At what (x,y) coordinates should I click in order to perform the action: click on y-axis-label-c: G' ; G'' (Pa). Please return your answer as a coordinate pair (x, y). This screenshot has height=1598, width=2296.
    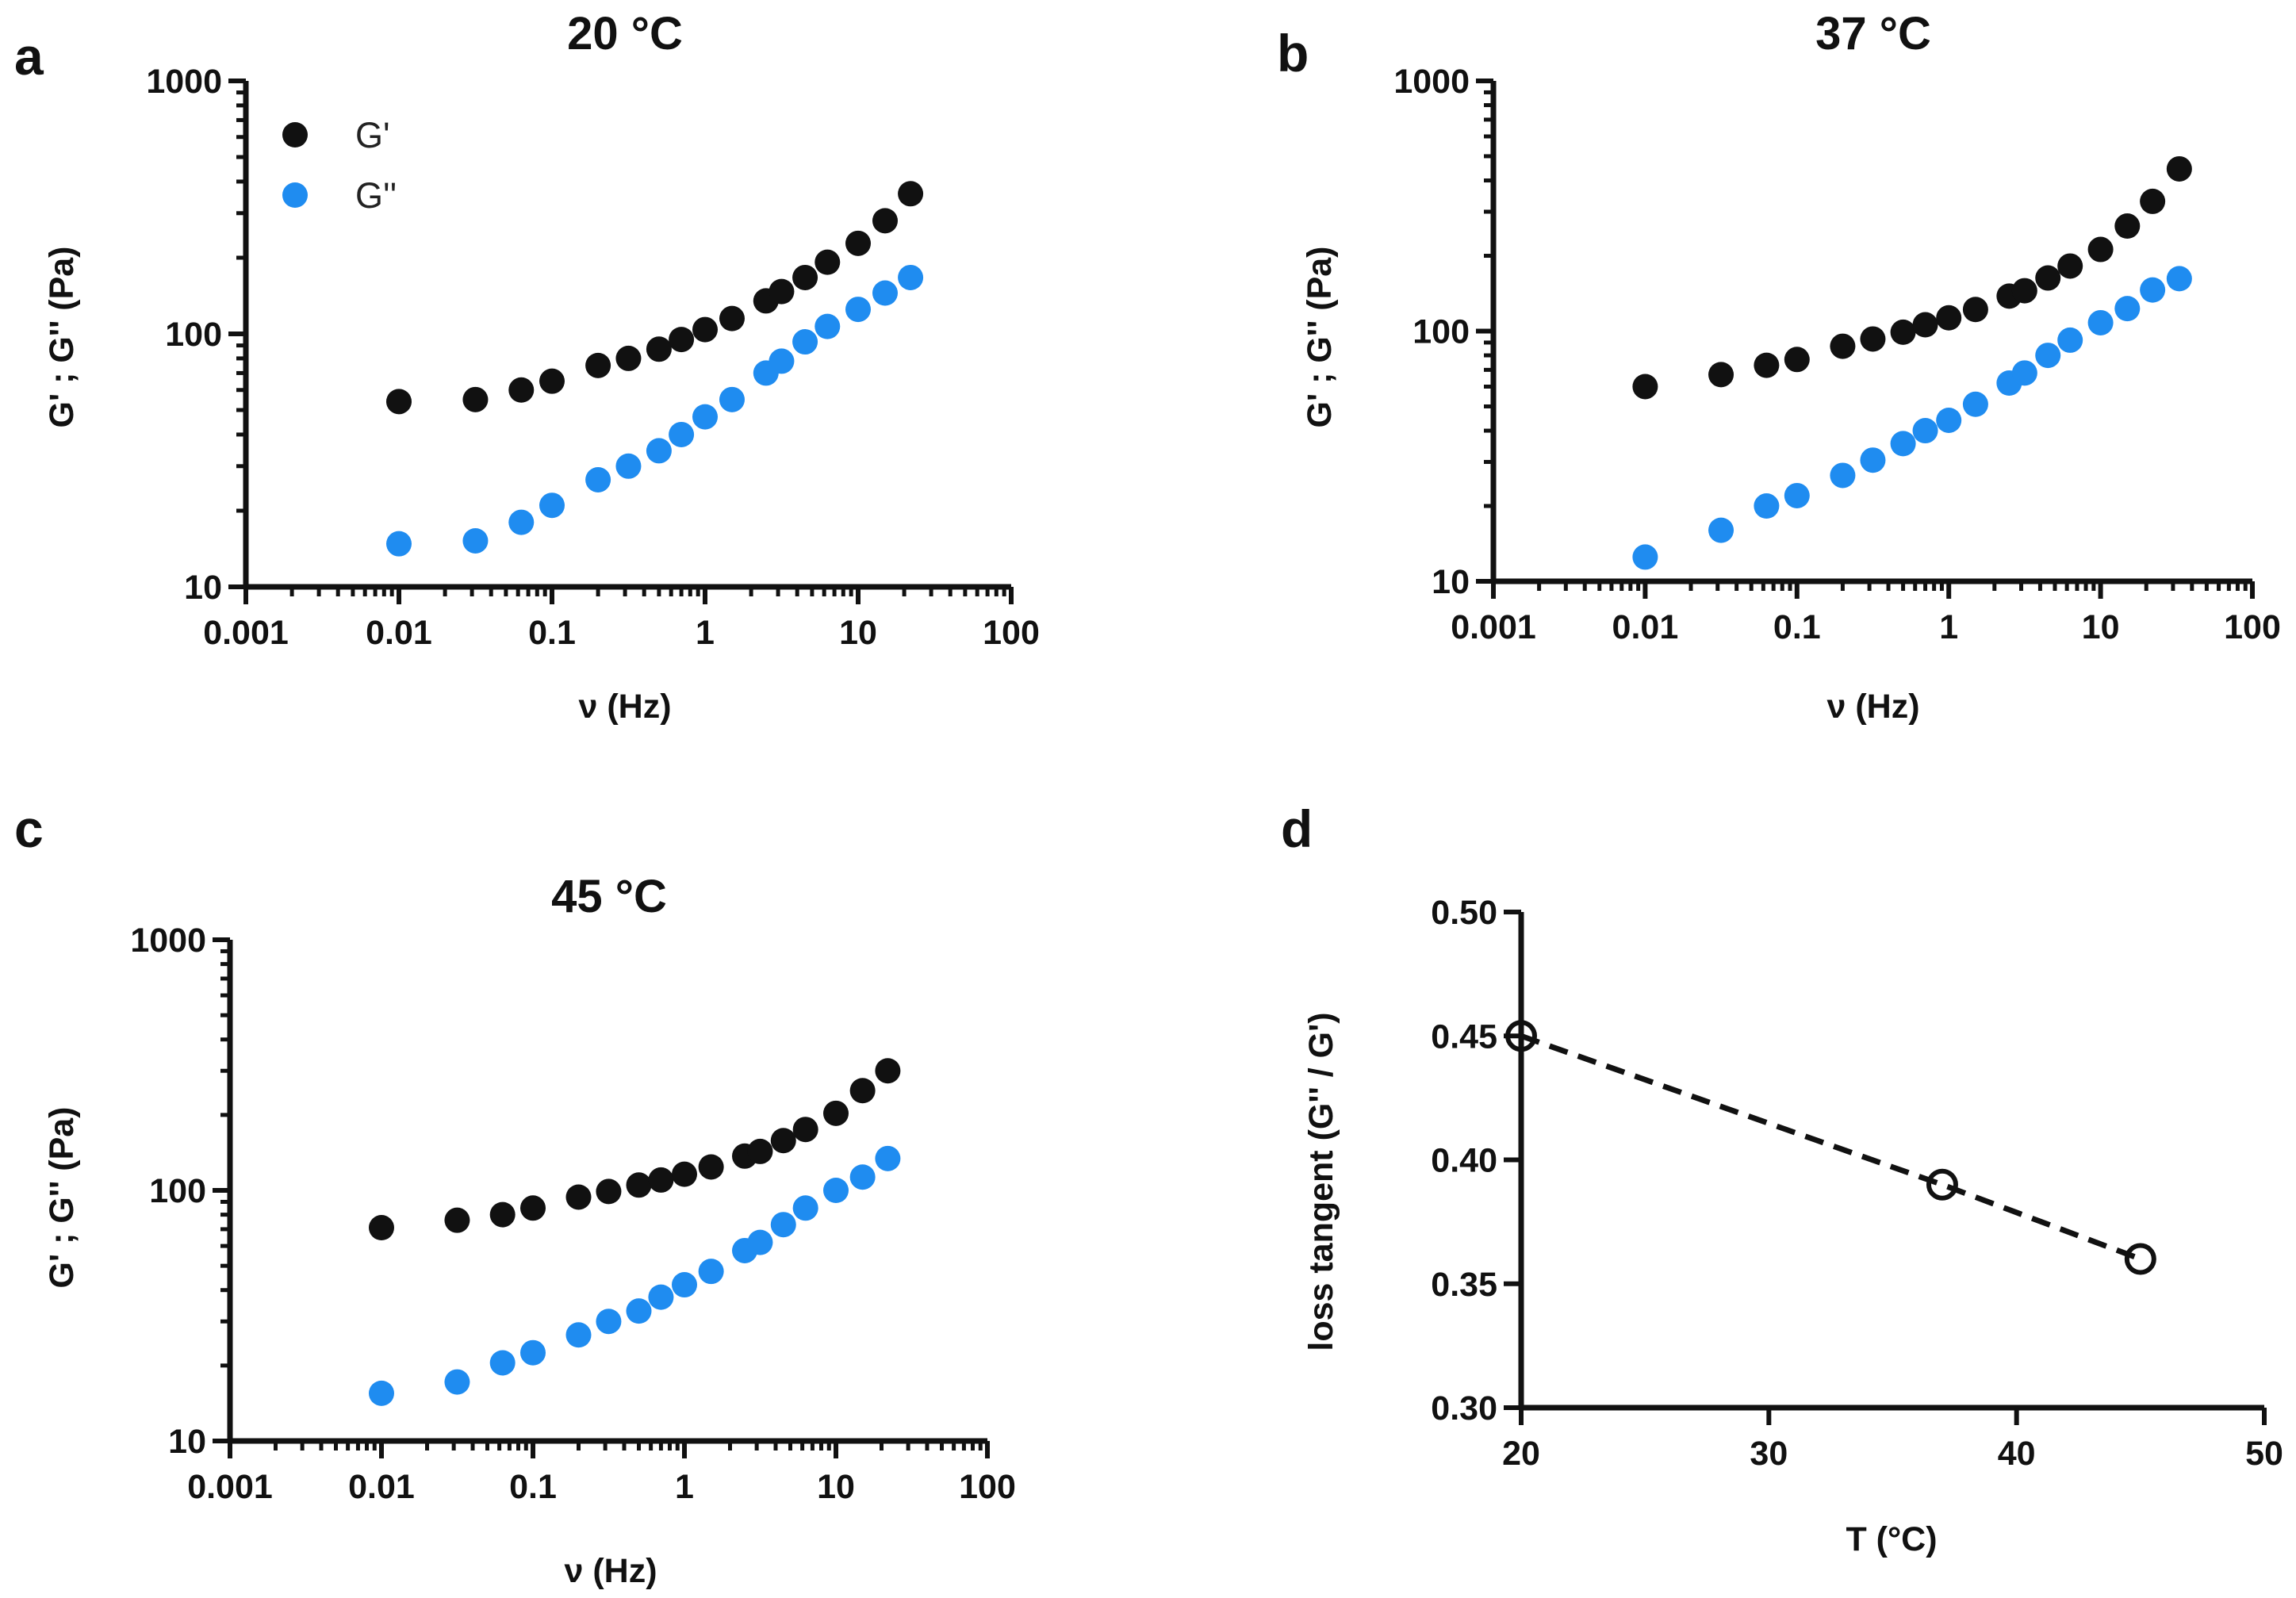
    Looking at the image, I should click on (62, 1198).